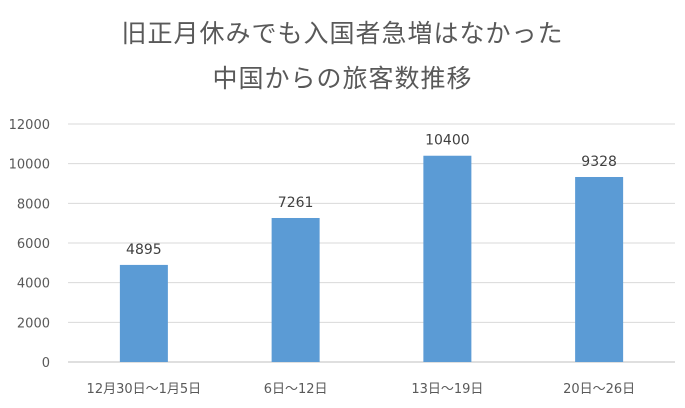 Image resolution: width=685 pixels, height=408 pixels. Describe the element at coordinates (46, 363) in the screenshot. I see `y-tick-label: 0` at that location.